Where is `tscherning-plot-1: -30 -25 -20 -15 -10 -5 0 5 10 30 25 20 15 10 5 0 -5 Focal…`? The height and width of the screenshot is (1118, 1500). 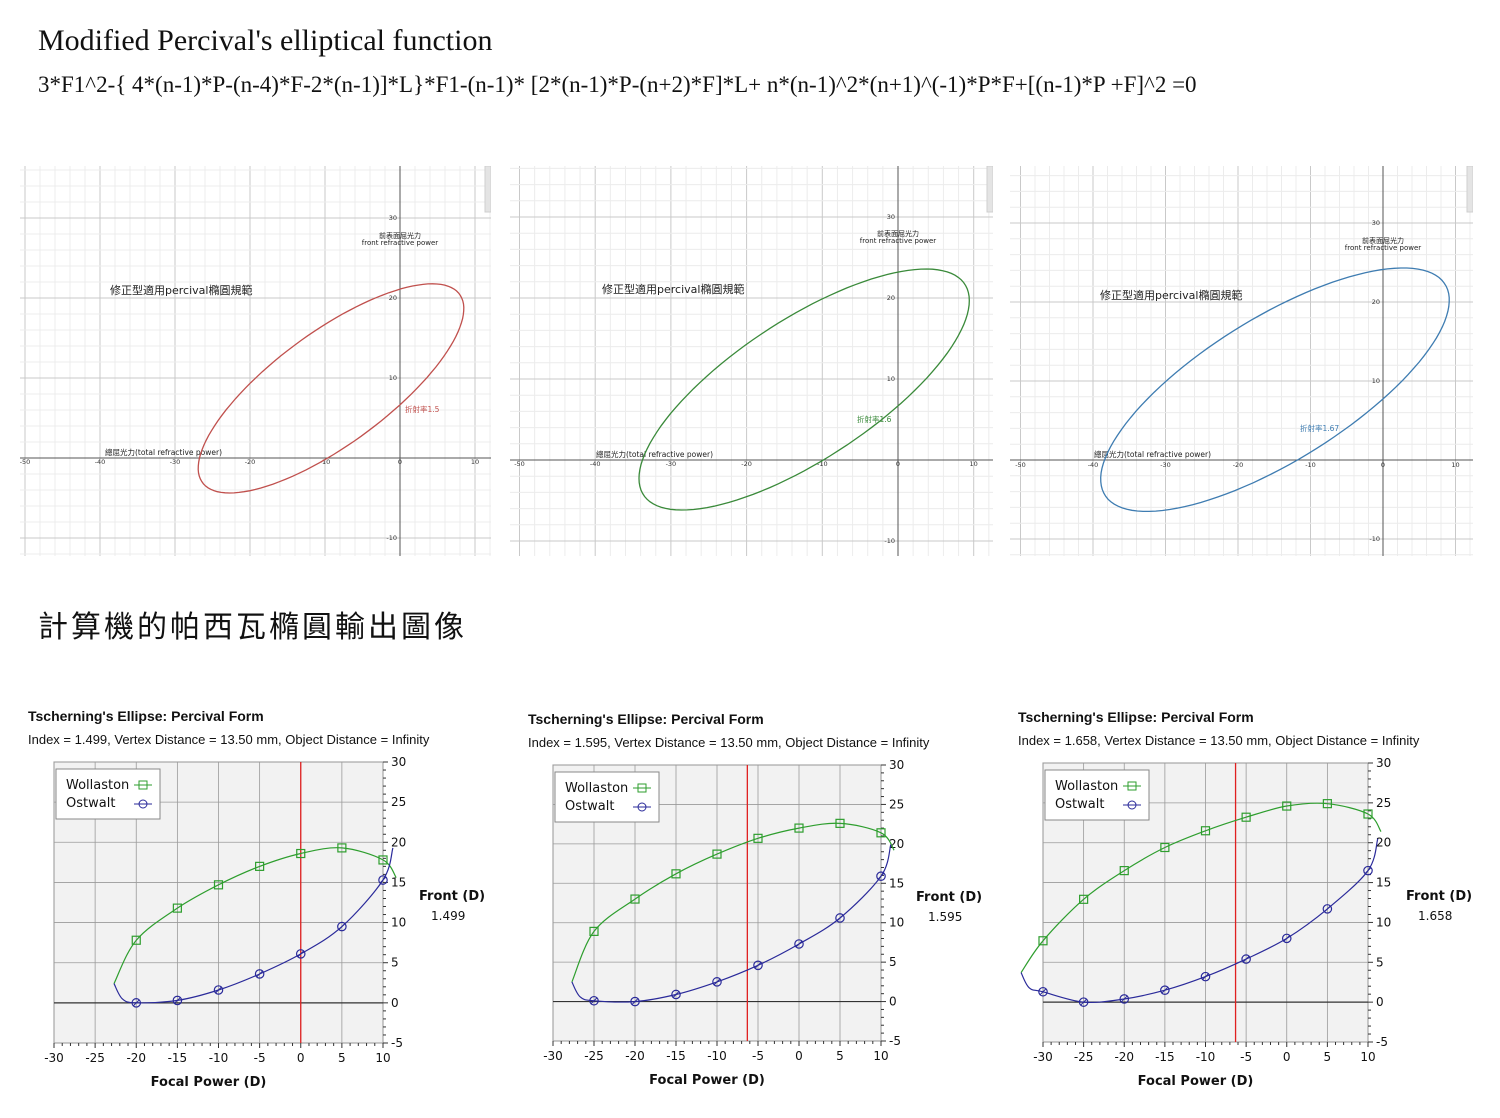 tscherning-plot-1: -30 -25 -20 -15 -10 -5 0 5 10 30 25 20 15 10 5 0 -5 Focal… is located at coordinates (264, 922).